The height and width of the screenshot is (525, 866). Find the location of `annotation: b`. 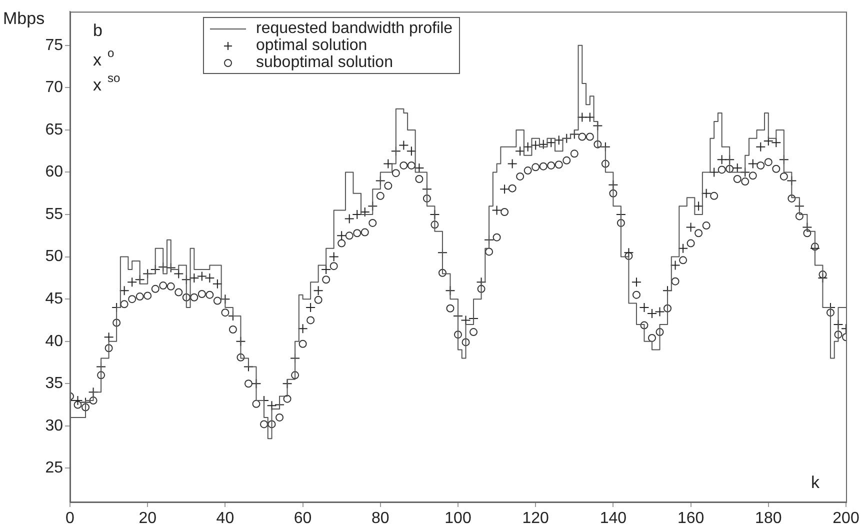

annotation: b is located at coordinates (97, 30).